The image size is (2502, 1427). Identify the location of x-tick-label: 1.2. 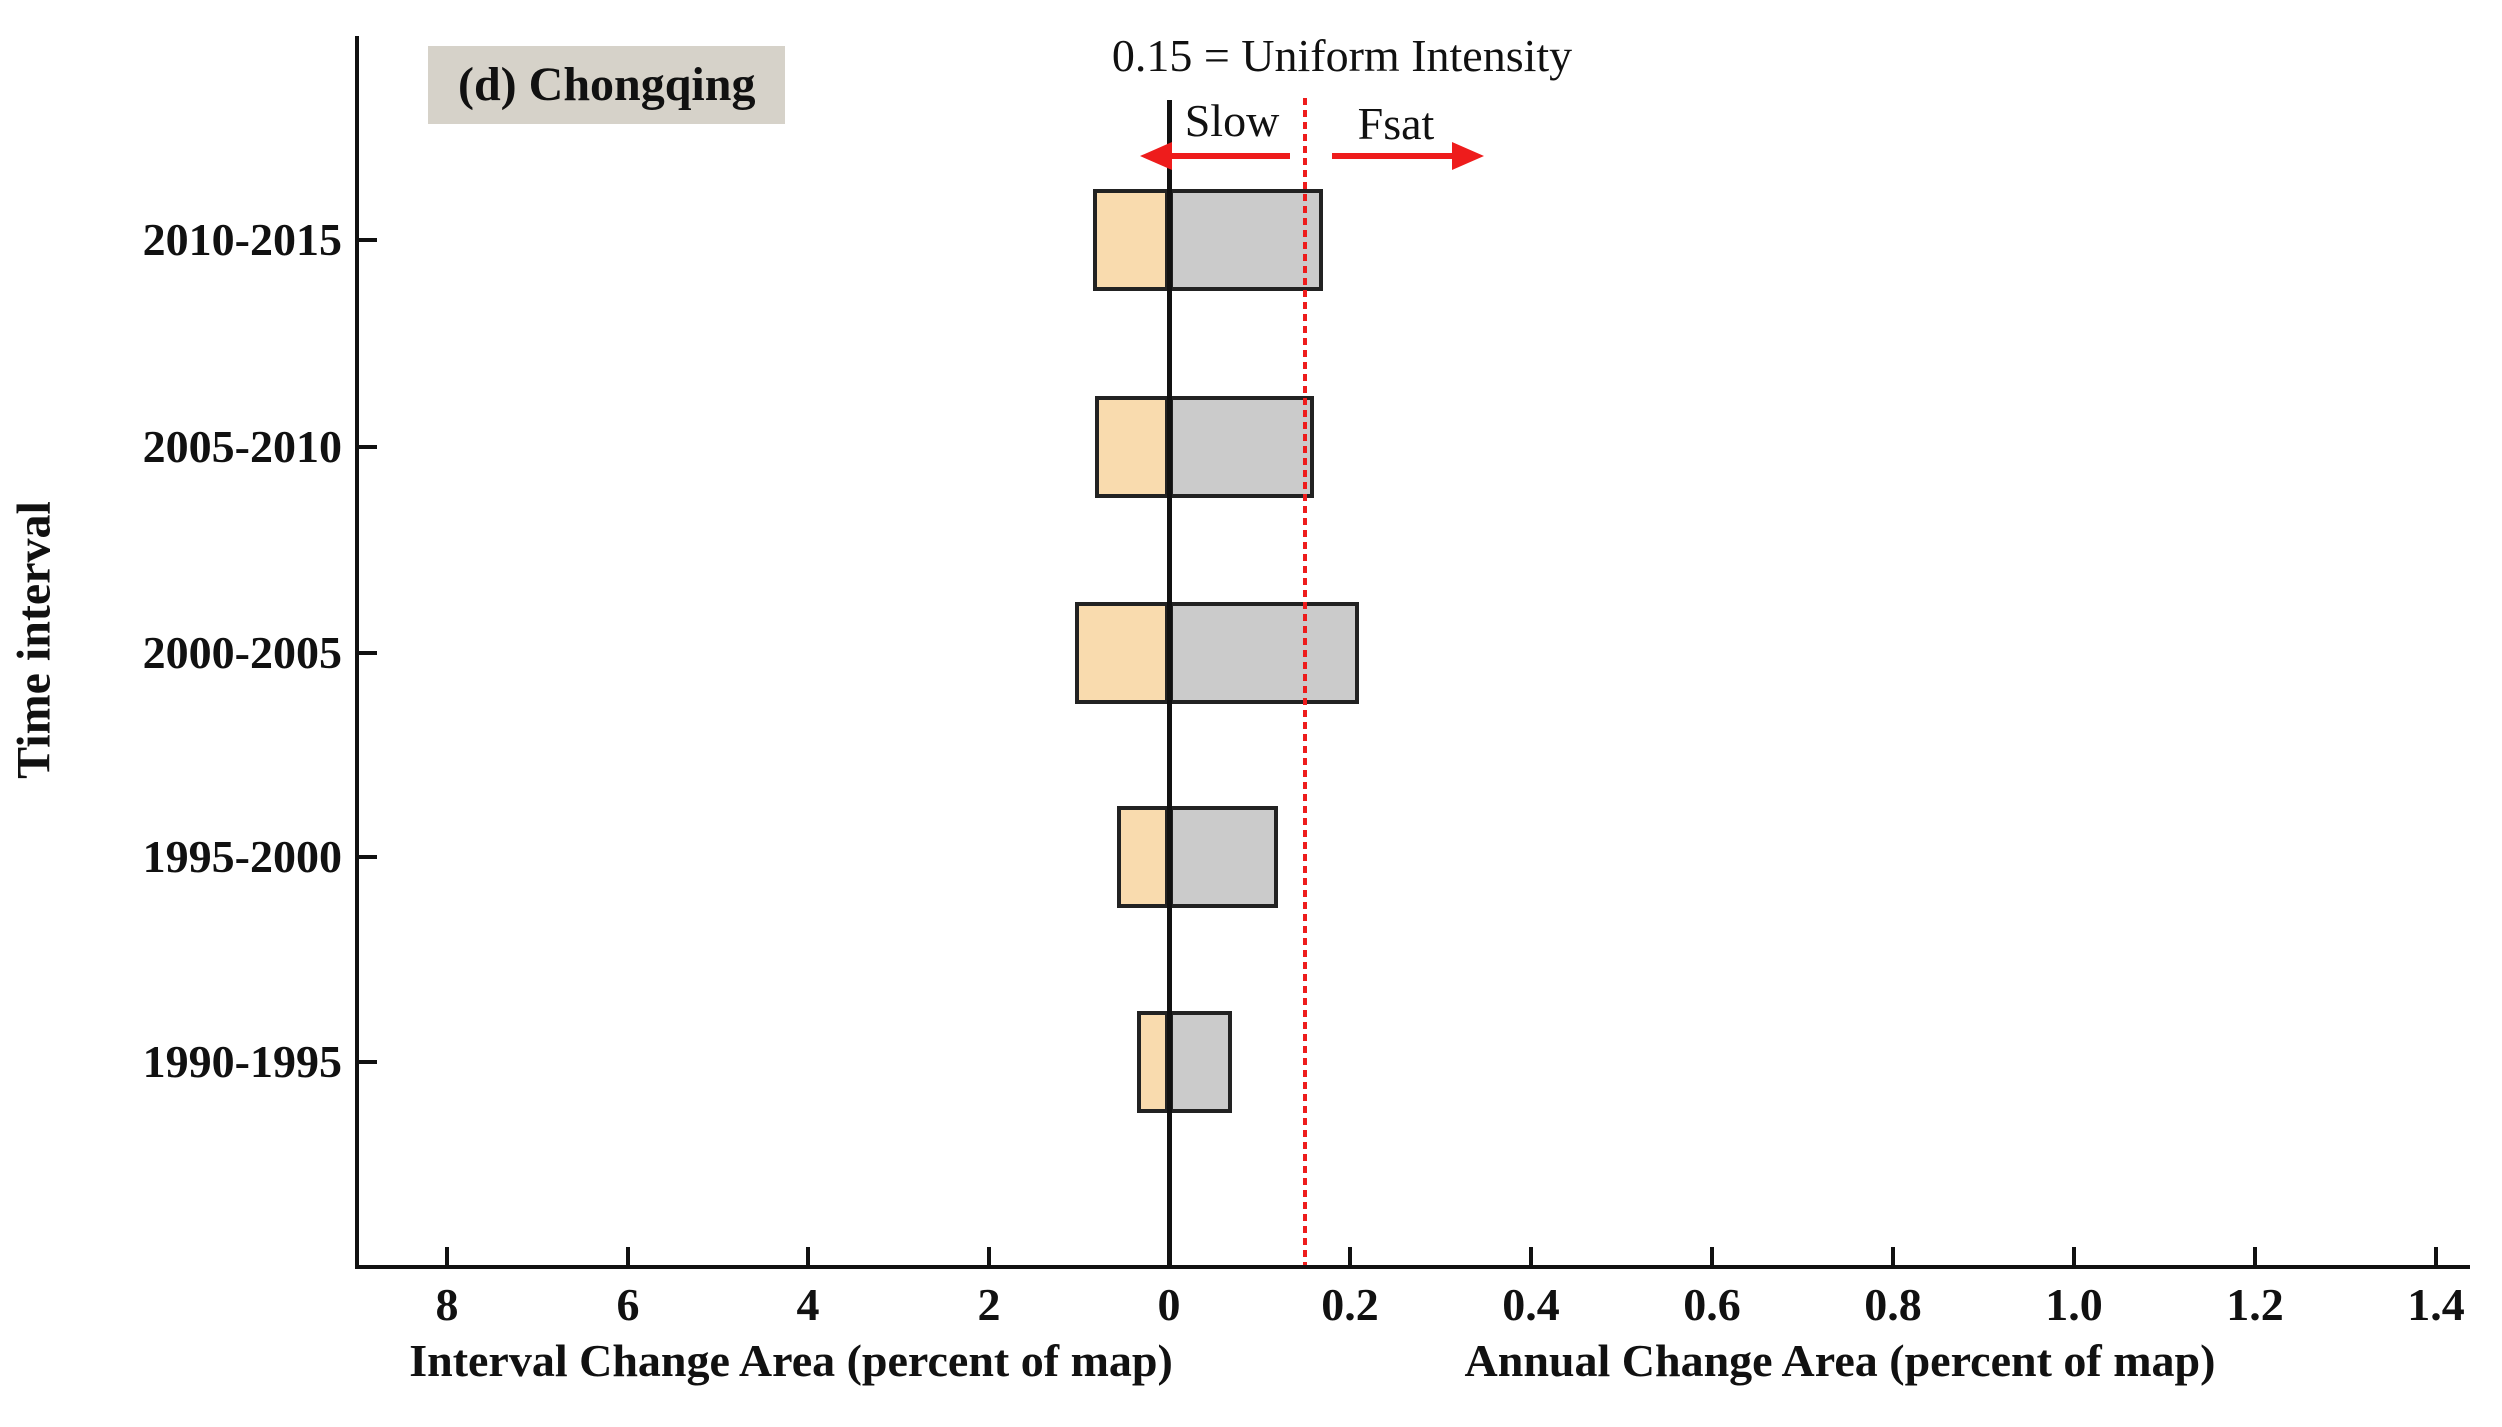
(2255, 1304).